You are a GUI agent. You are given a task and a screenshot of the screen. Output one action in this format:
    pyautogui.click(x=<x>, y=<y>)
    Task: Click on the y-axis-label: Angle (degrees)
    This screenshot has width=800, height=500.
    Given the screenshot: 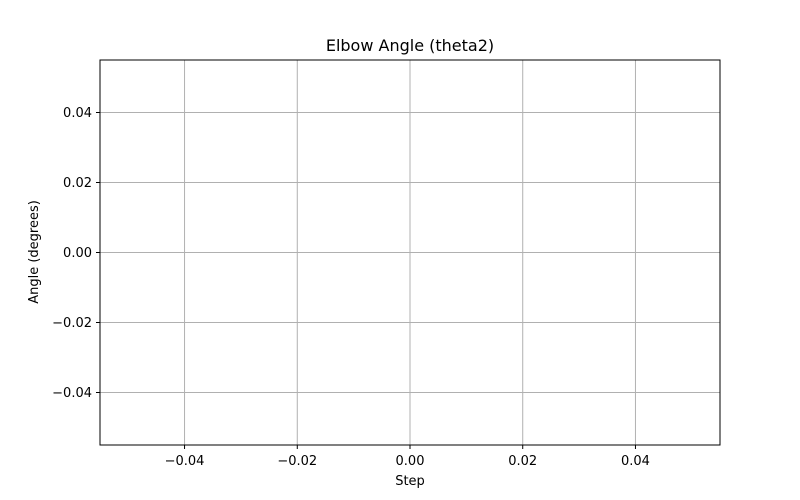 What is the action you would take?
    pyautogui.click(x=34, y=252)
    